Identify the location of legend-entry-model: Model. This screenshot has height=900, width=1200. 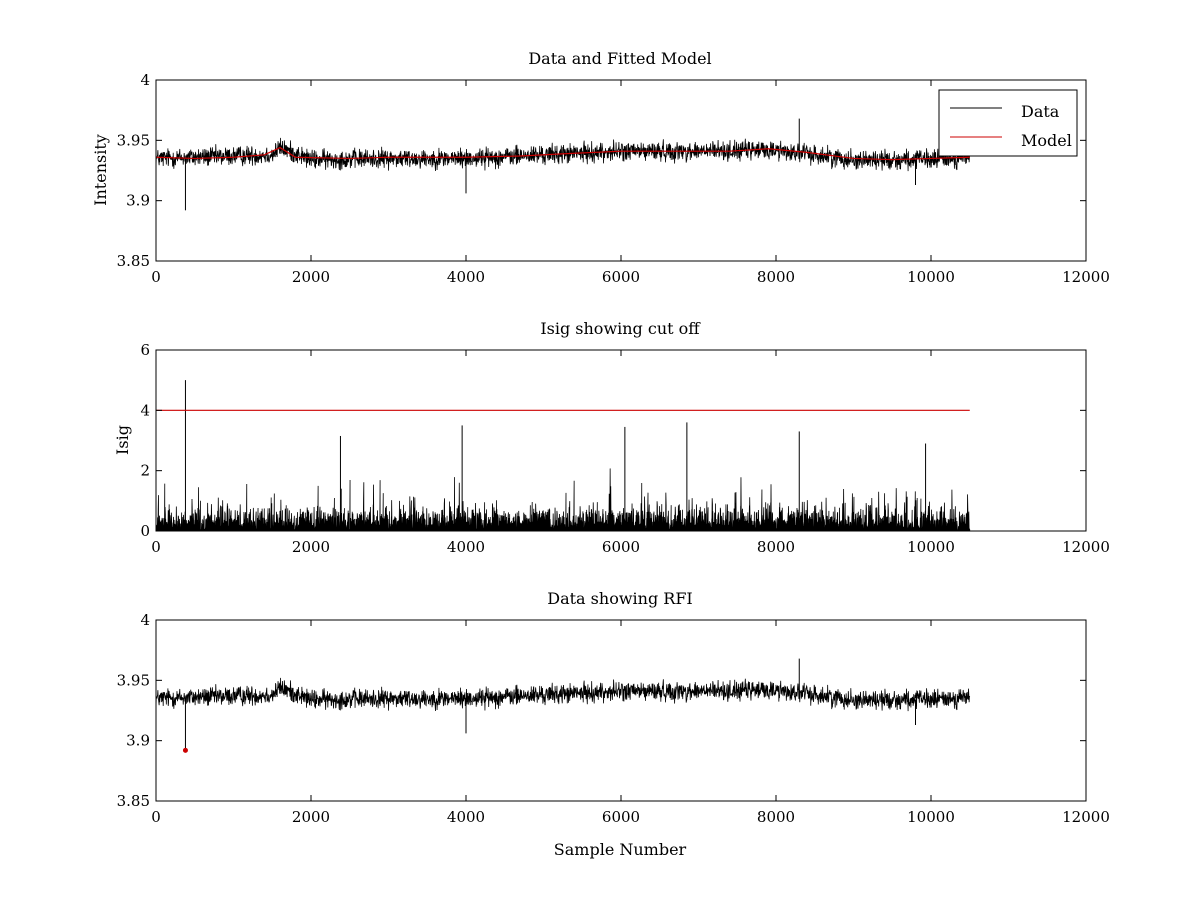
(1046, 140).